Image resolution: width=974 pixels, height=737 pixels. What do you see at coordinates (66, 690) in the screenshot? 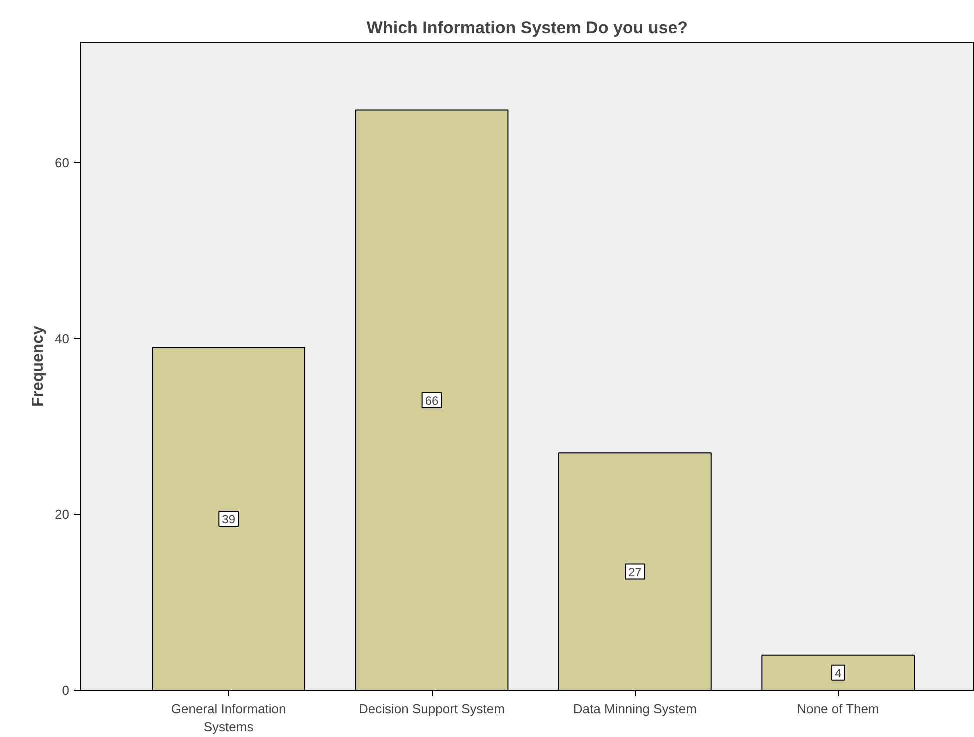
I see `y-tick-label: 0` at bounding box center [66, 690].